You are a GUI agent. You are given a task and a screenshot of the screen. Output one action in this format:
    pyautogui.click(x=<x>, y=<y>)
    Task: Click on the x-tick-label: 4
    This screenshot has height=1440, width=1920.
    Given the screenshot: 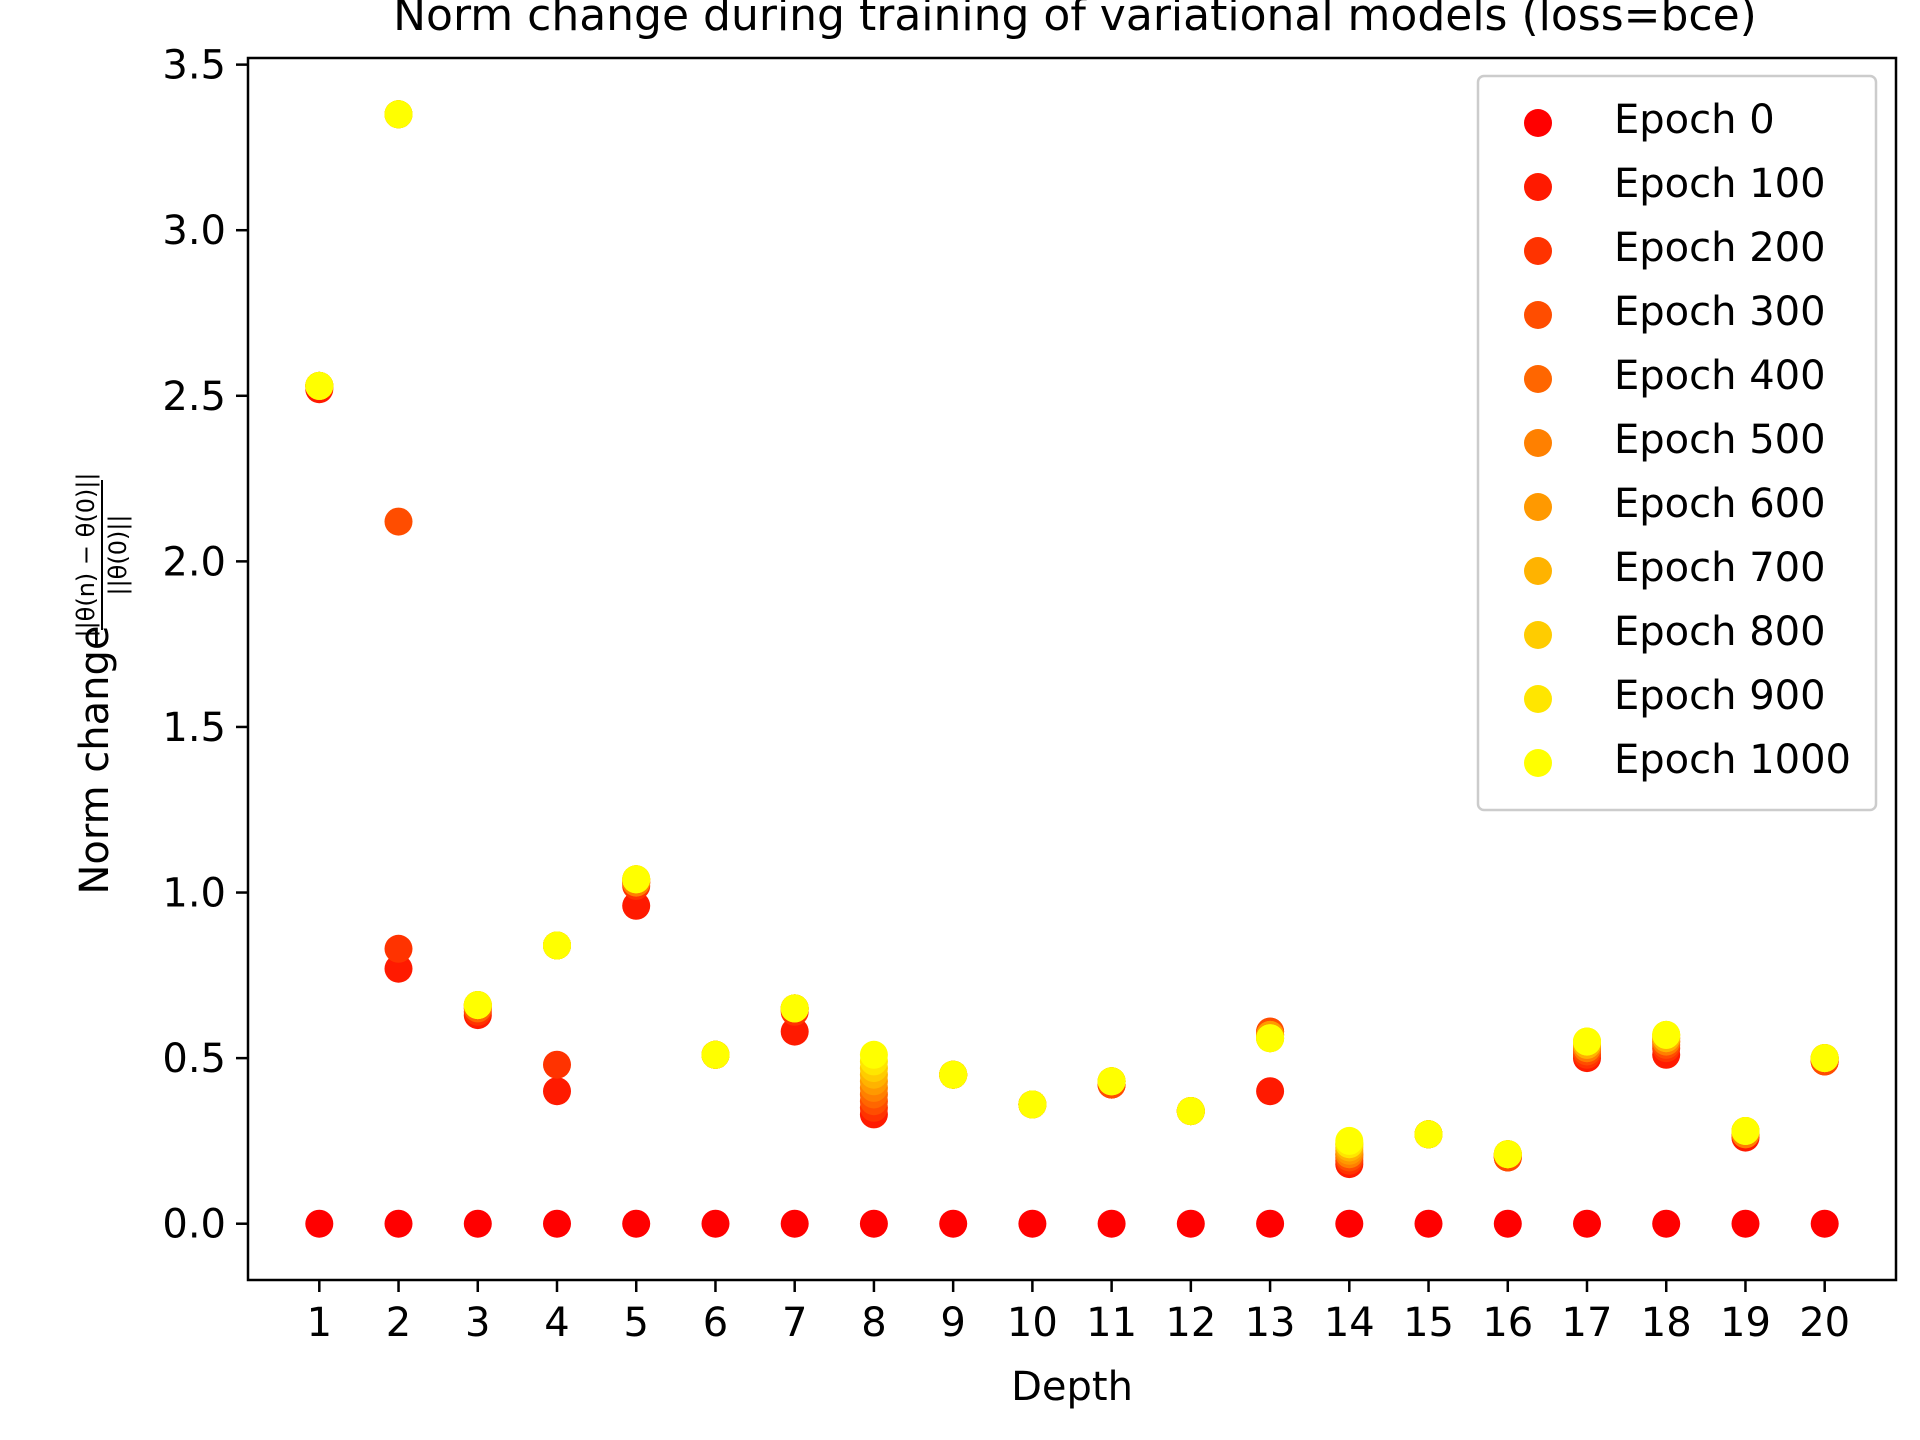 What is the action you would take?
    pyautogui.click(x=556, y=1323)
    